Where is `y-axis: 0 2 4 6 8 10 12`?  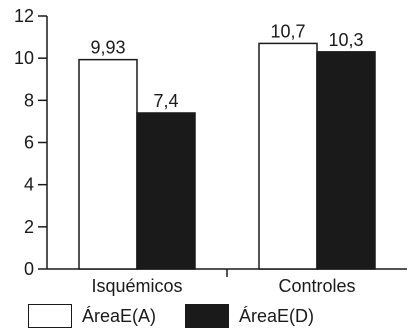 y-axis: 0 2 4 6 8 10 12 is located at coordinates (30, 142).